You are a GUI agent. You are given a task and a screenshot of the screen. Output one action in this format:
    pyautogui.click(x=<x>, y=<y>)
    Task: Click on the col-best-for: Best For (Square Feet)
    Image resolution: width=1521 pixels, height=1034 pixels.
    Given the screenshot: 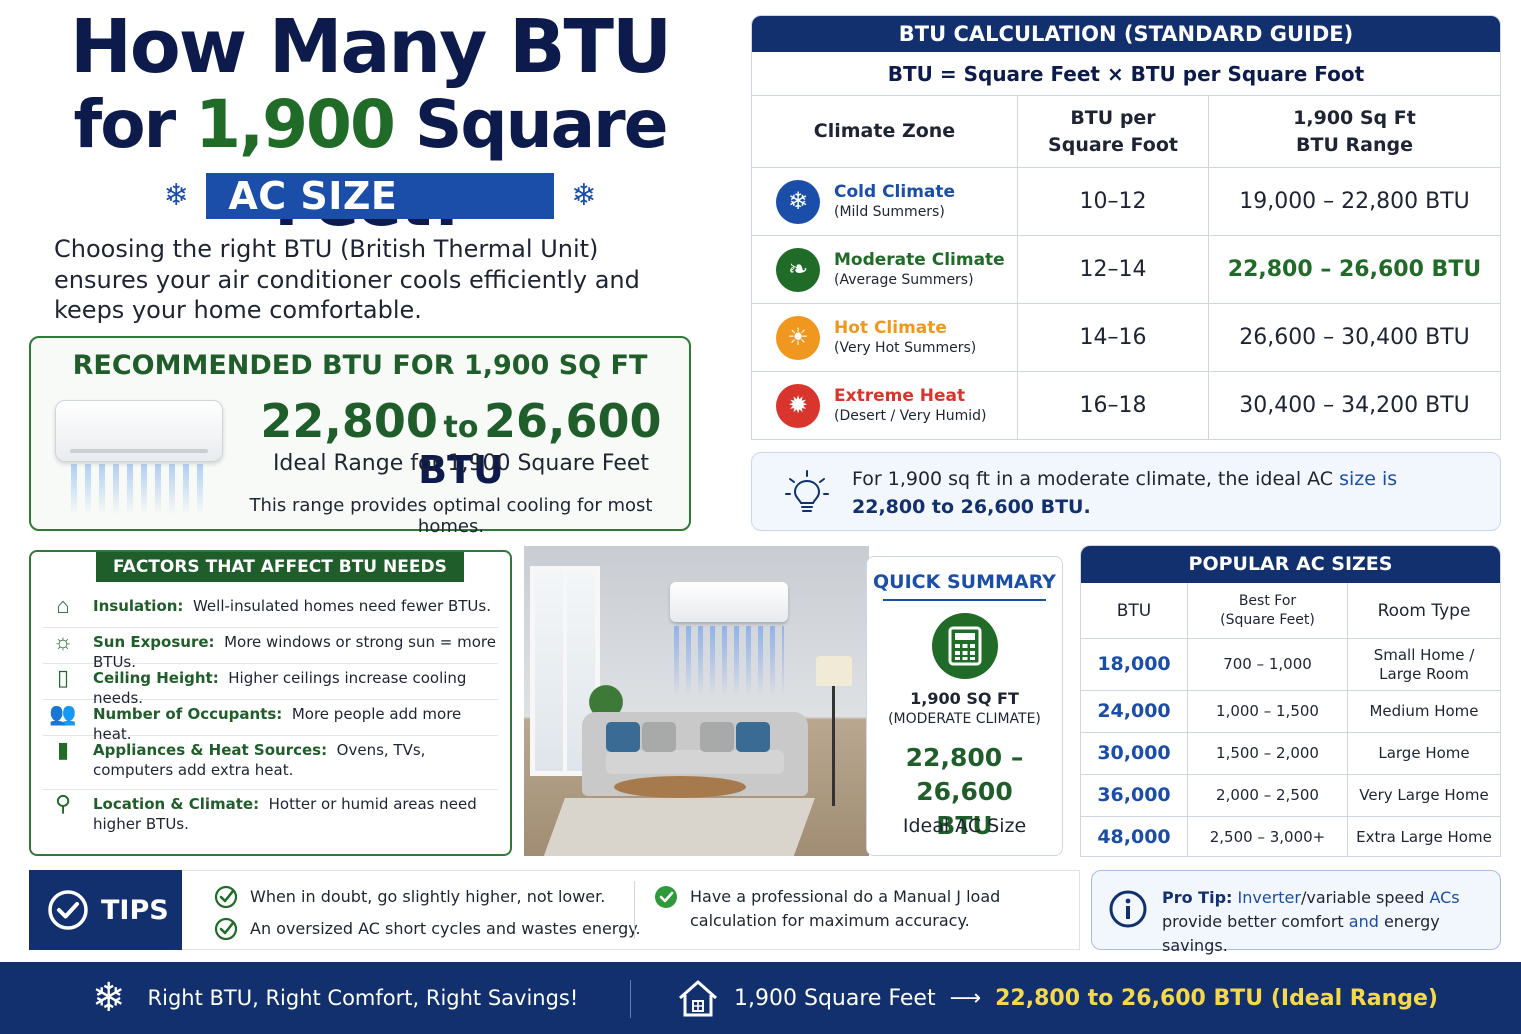 What is the action you would take?
    pyautogui.click(x=1267, y=611)
    